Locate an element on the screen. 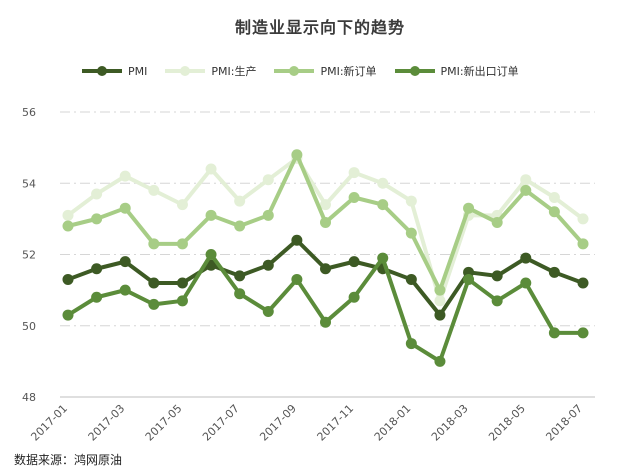  legend: PMI PMI:生产 PMI:新订单 PMI:新出口订单 is located at coordinates (340, 71).